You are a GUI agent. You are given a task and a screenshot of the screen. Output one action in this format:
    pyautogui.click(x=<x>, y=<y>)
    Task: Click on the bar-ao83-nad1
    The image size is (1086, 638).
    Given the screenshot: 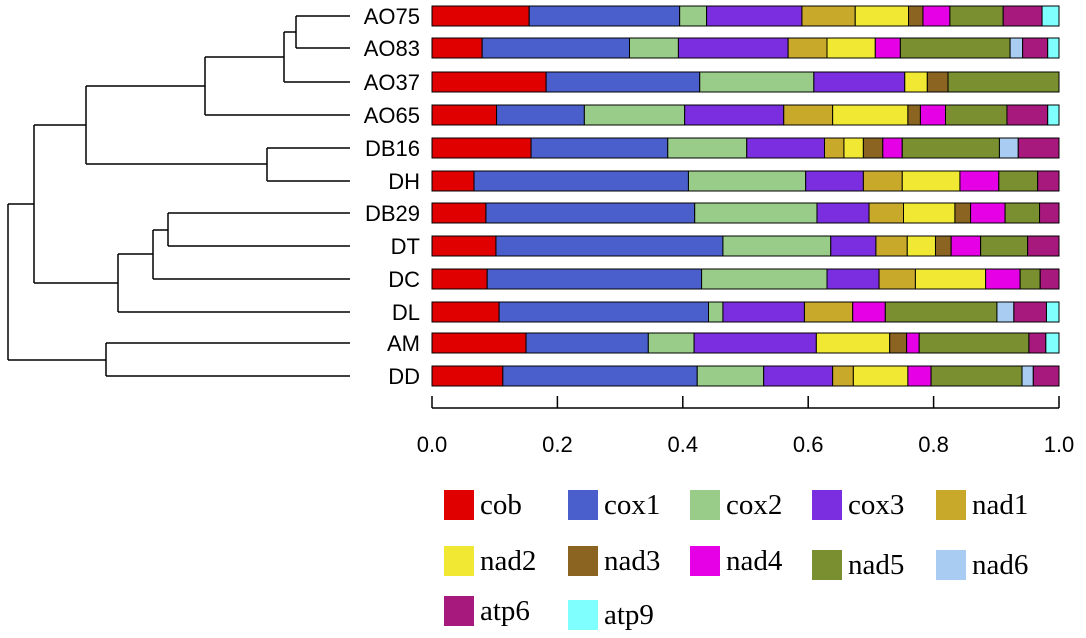 What is the action you would take?
    pyautogui.click(x=807, y=48)
    